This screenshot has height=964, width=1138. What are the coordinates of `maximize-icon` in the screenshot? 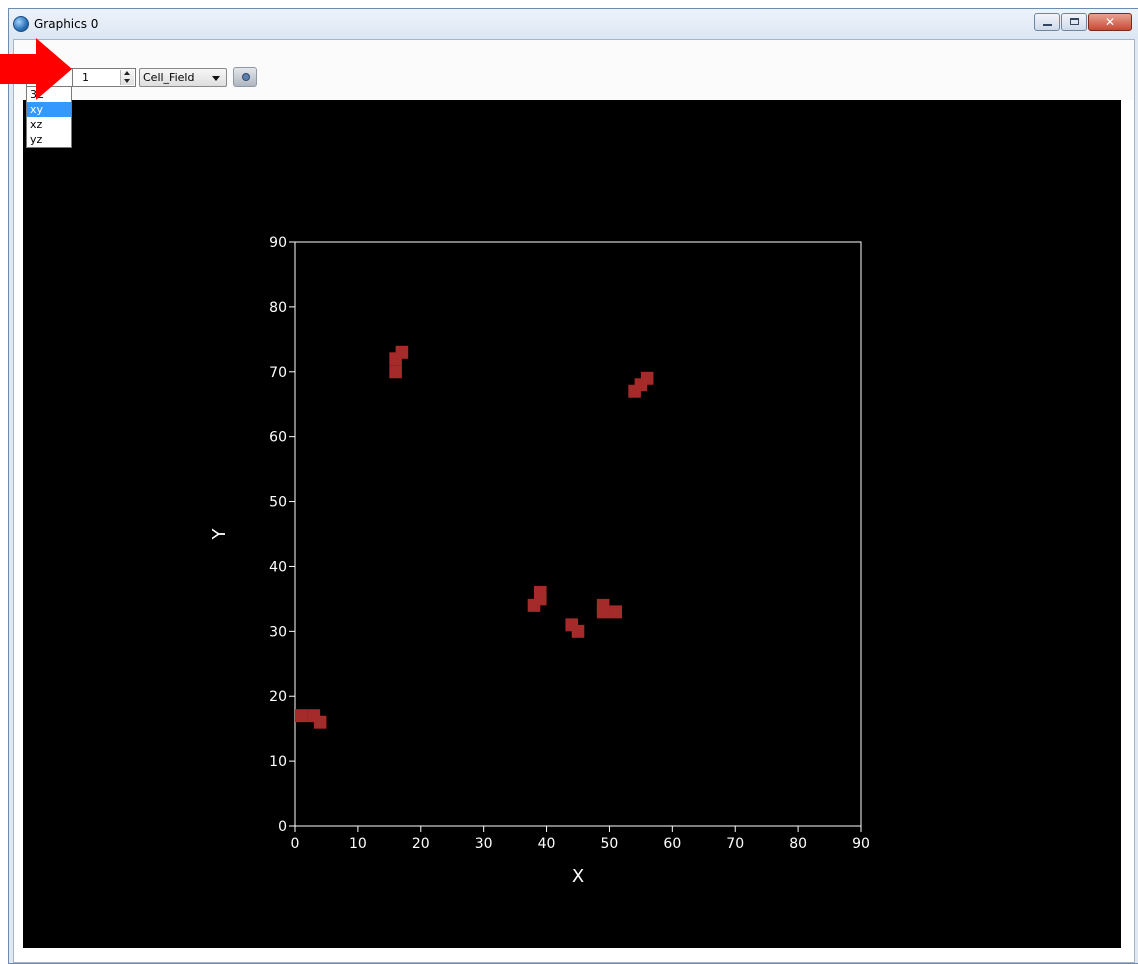 It's located at (1074, 21).